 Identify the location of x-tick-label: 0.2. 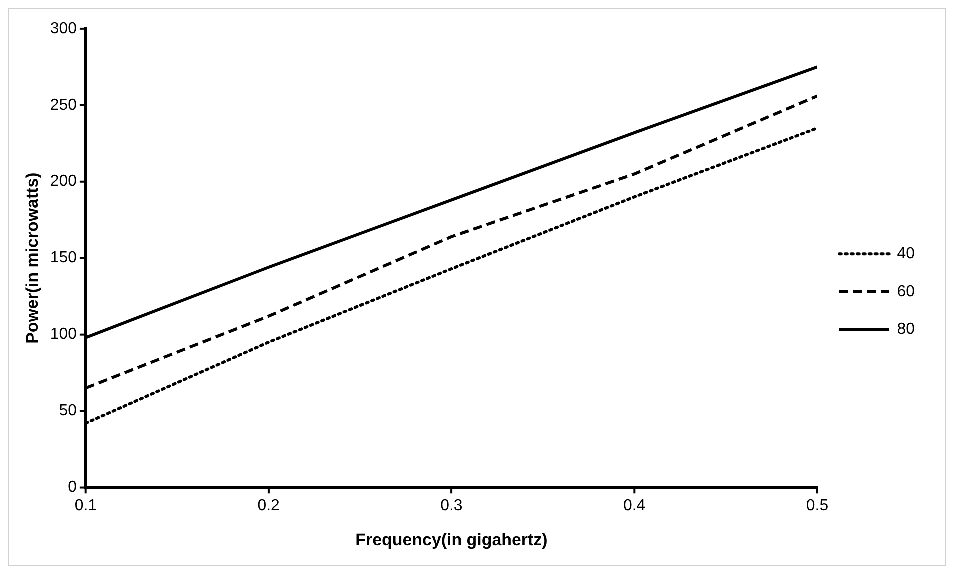
(269, 506).